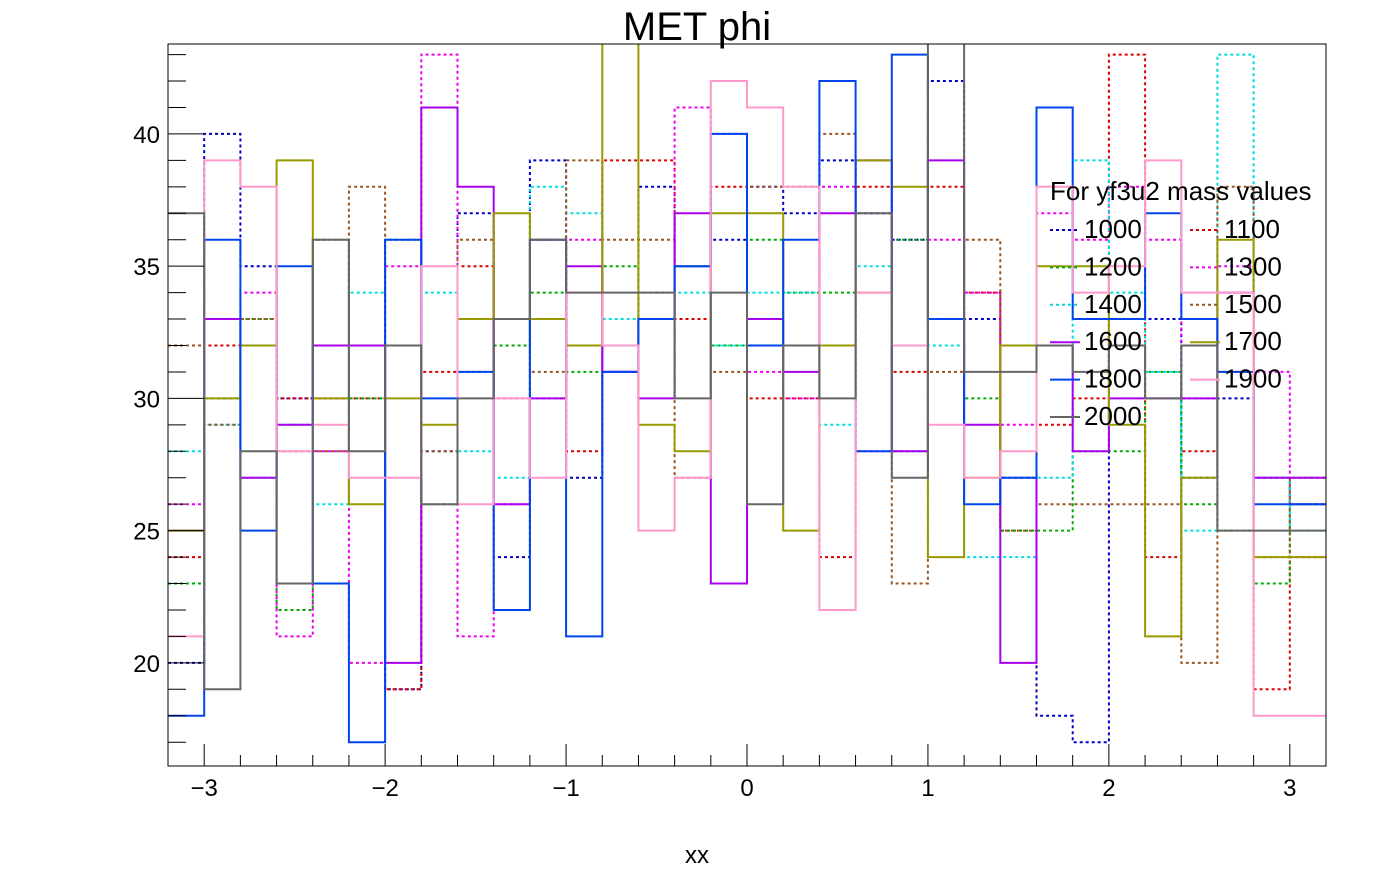  I want to click on y-tick-label: 25, so click(146, 532).